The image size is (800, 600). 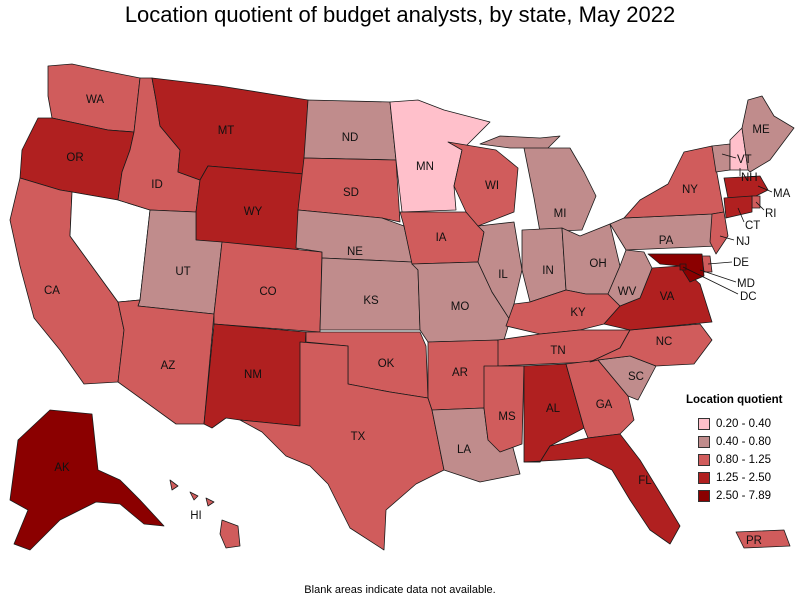 I want to click on state-az, so click(x=166, y=362).